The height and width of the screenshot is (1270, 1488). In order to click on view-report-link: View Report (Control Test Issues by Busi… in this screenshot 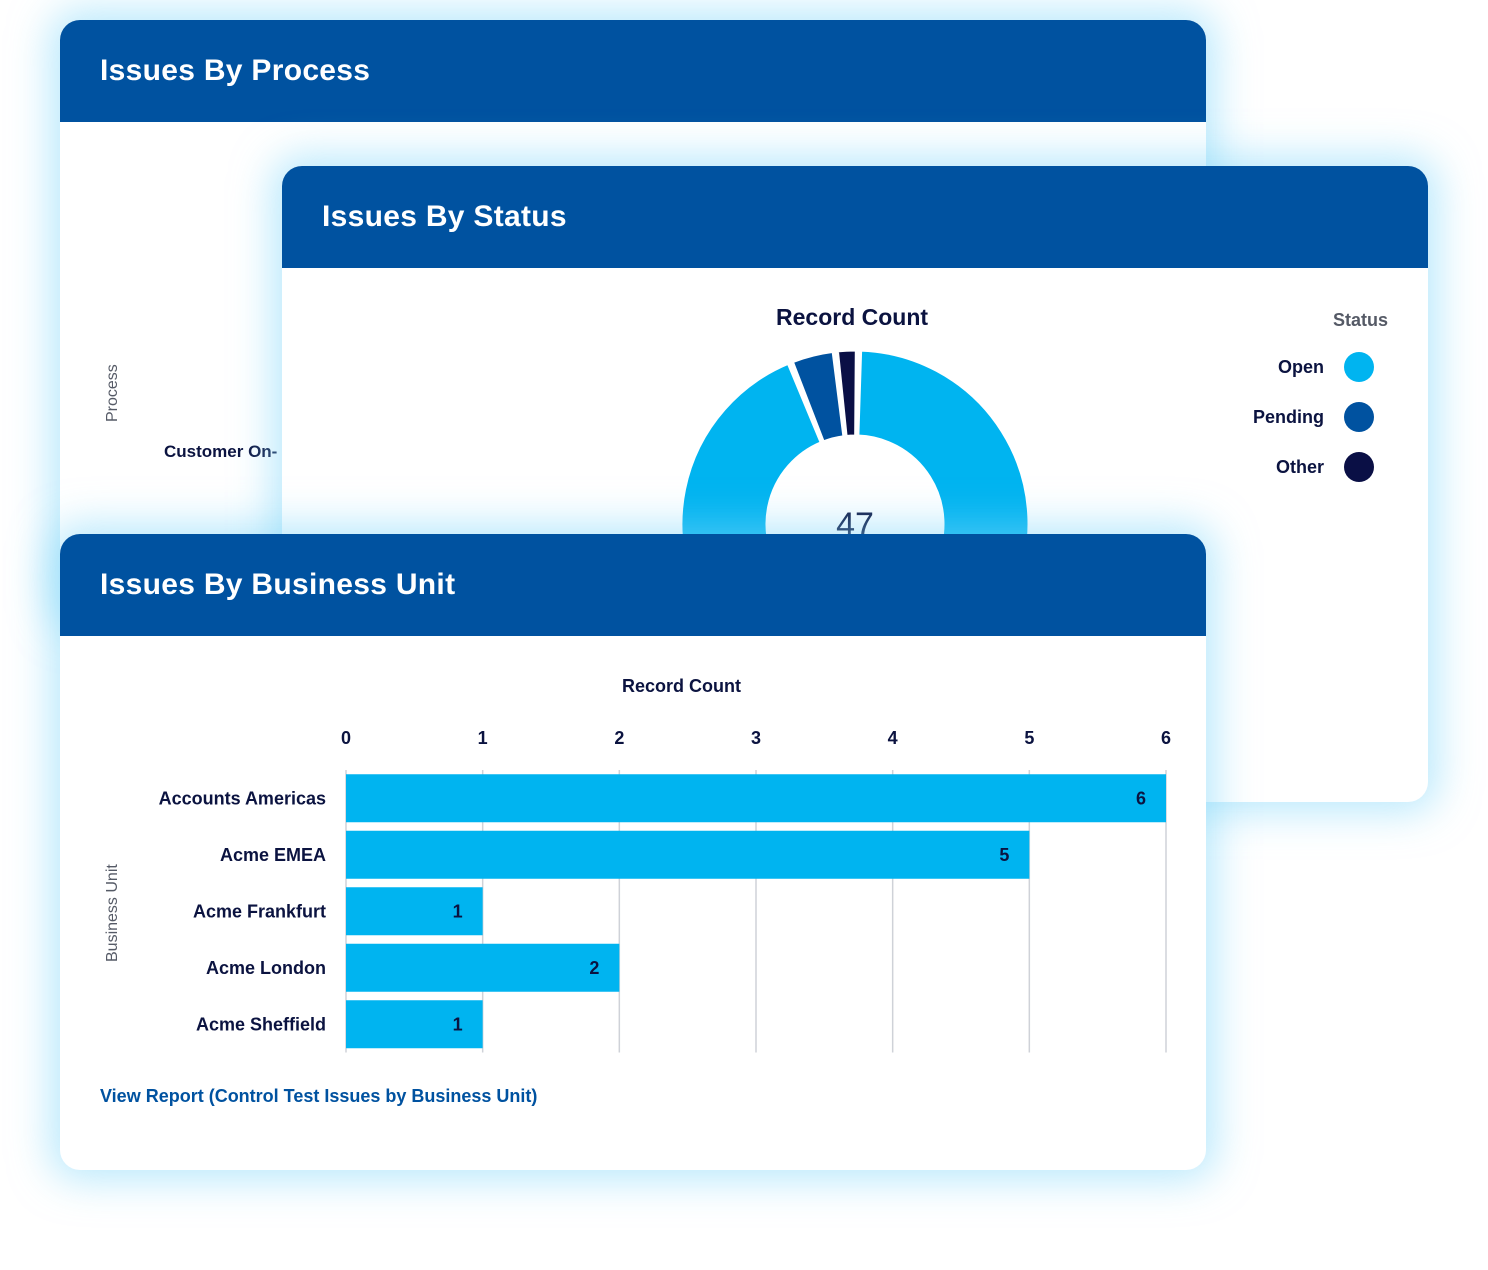, I will do `click(319, 1096)`.